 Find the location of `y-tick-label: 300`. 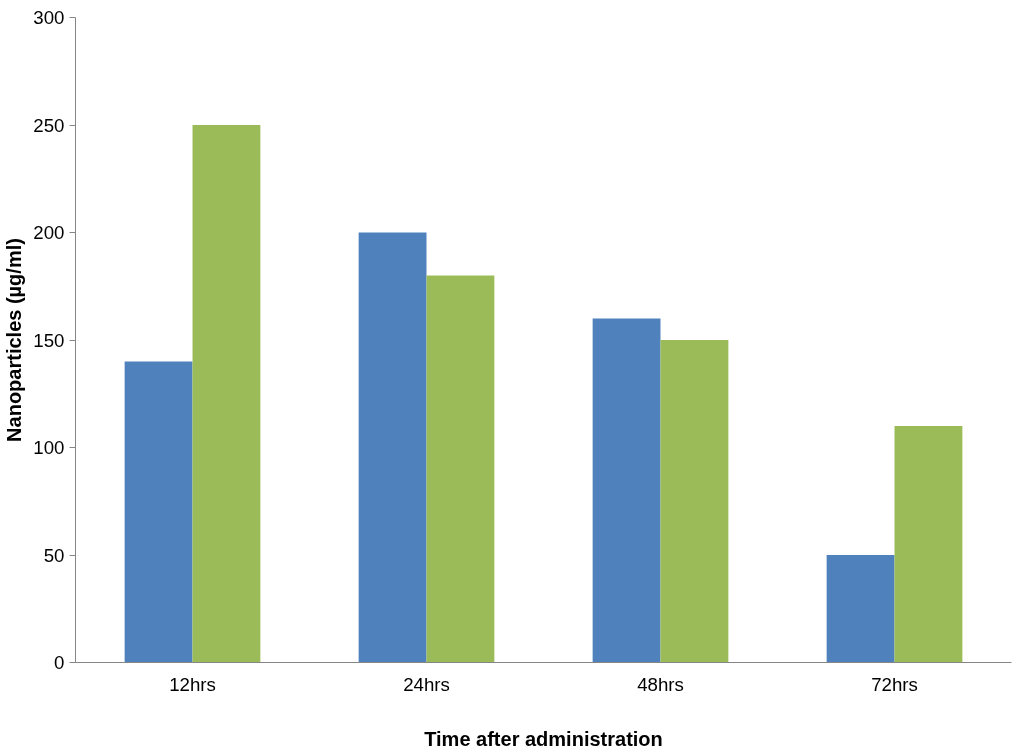

y-tick-label: 300 is located at coordinates (49, 17).